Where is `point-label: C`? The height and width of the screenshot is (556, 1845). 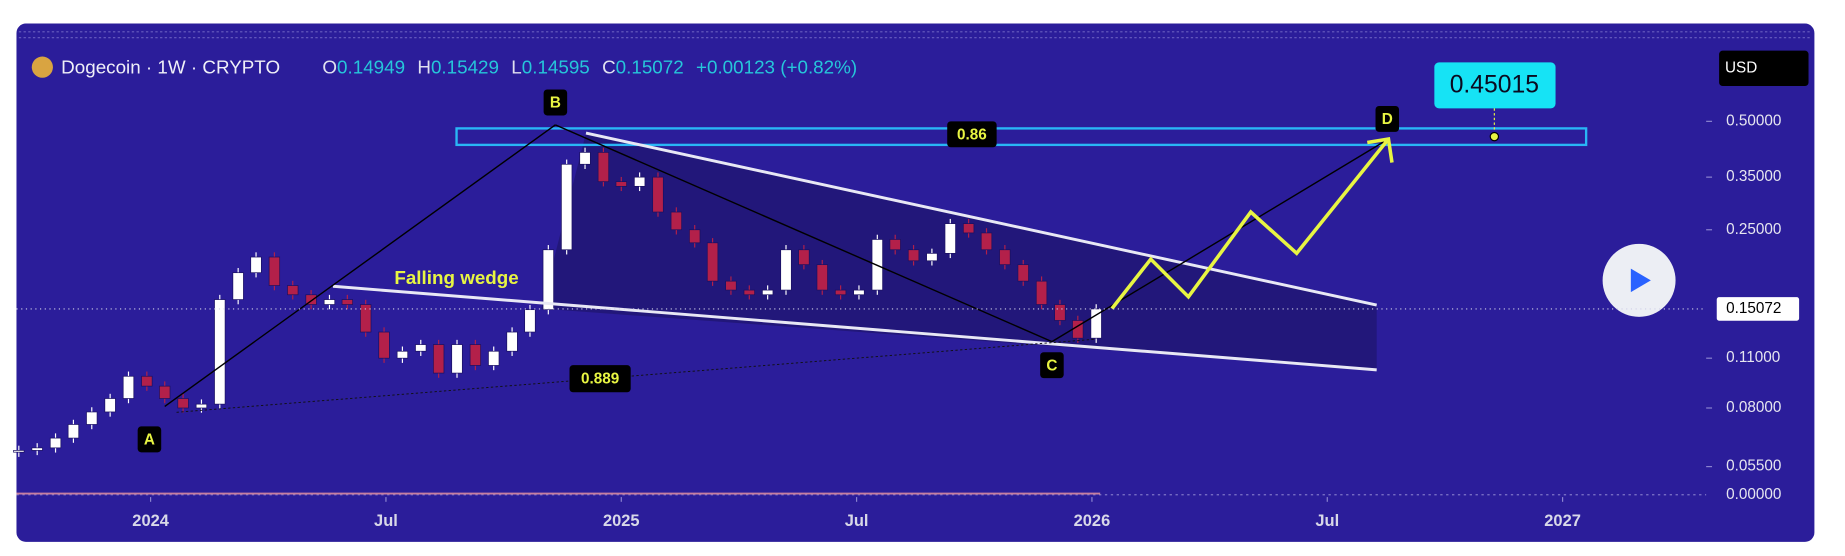
point-label: C is located at coordinates (1051, 365).